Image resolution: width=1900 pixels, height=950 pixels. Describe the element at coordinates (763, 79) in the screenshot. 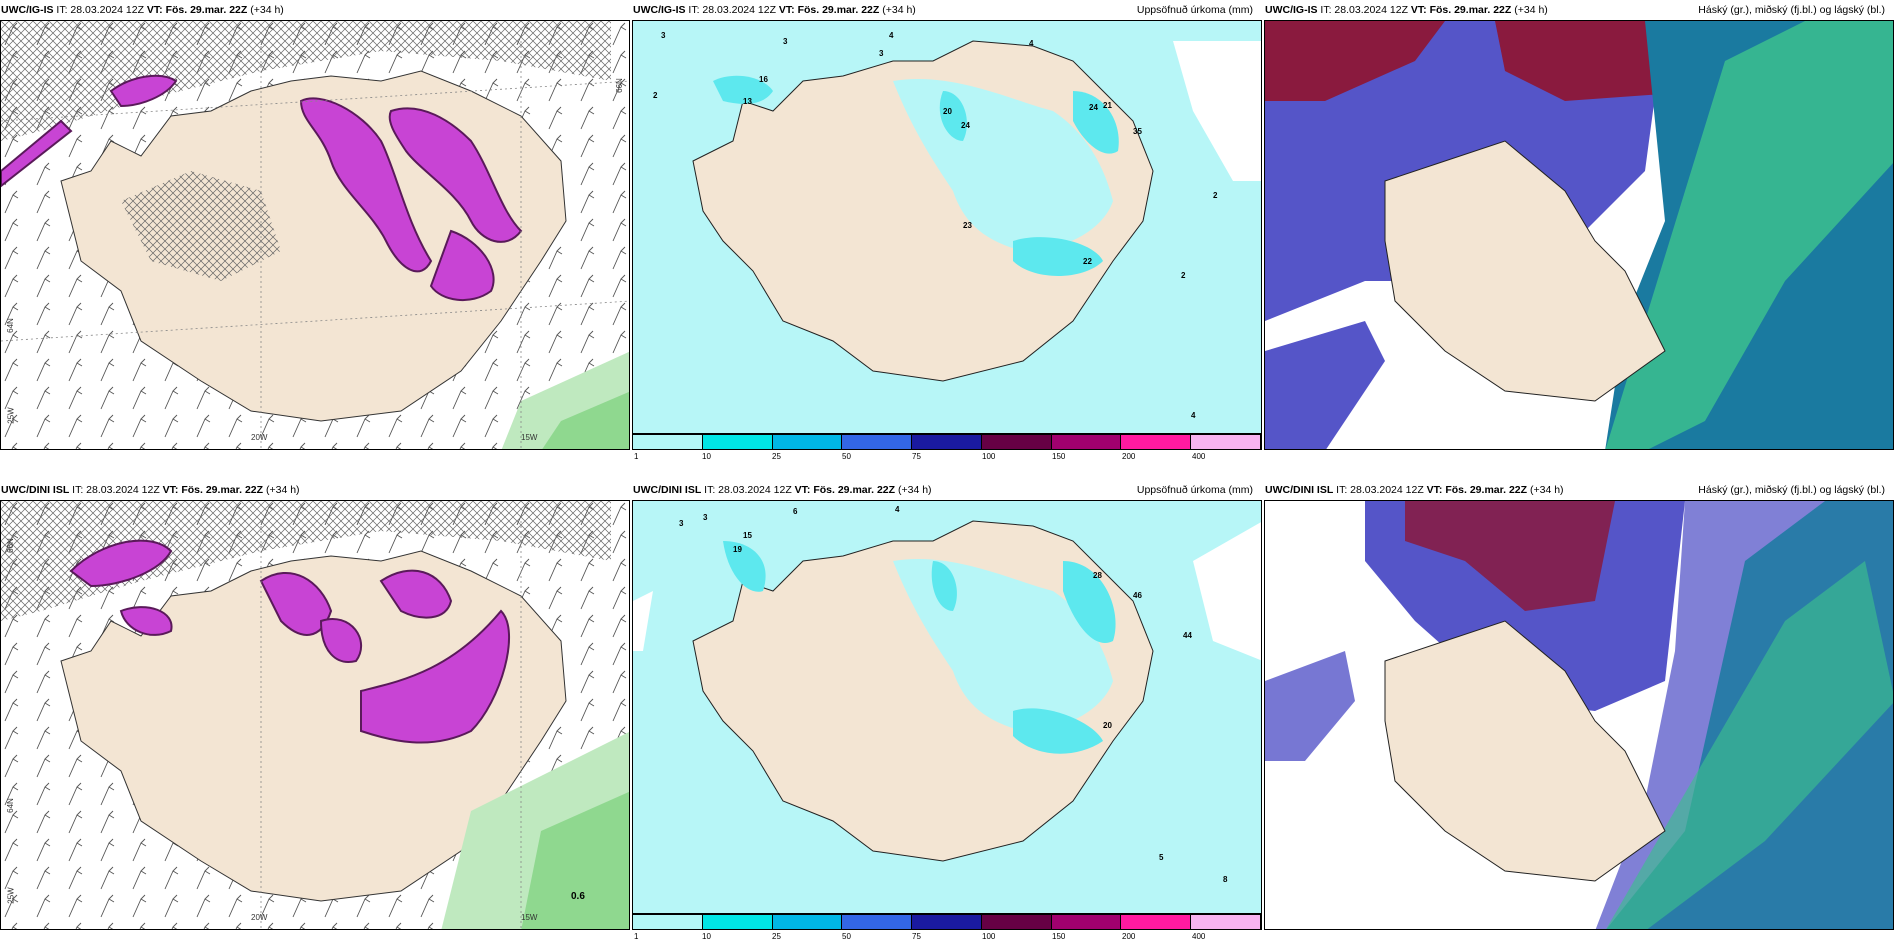

I see `precip-value: 16` at that location.